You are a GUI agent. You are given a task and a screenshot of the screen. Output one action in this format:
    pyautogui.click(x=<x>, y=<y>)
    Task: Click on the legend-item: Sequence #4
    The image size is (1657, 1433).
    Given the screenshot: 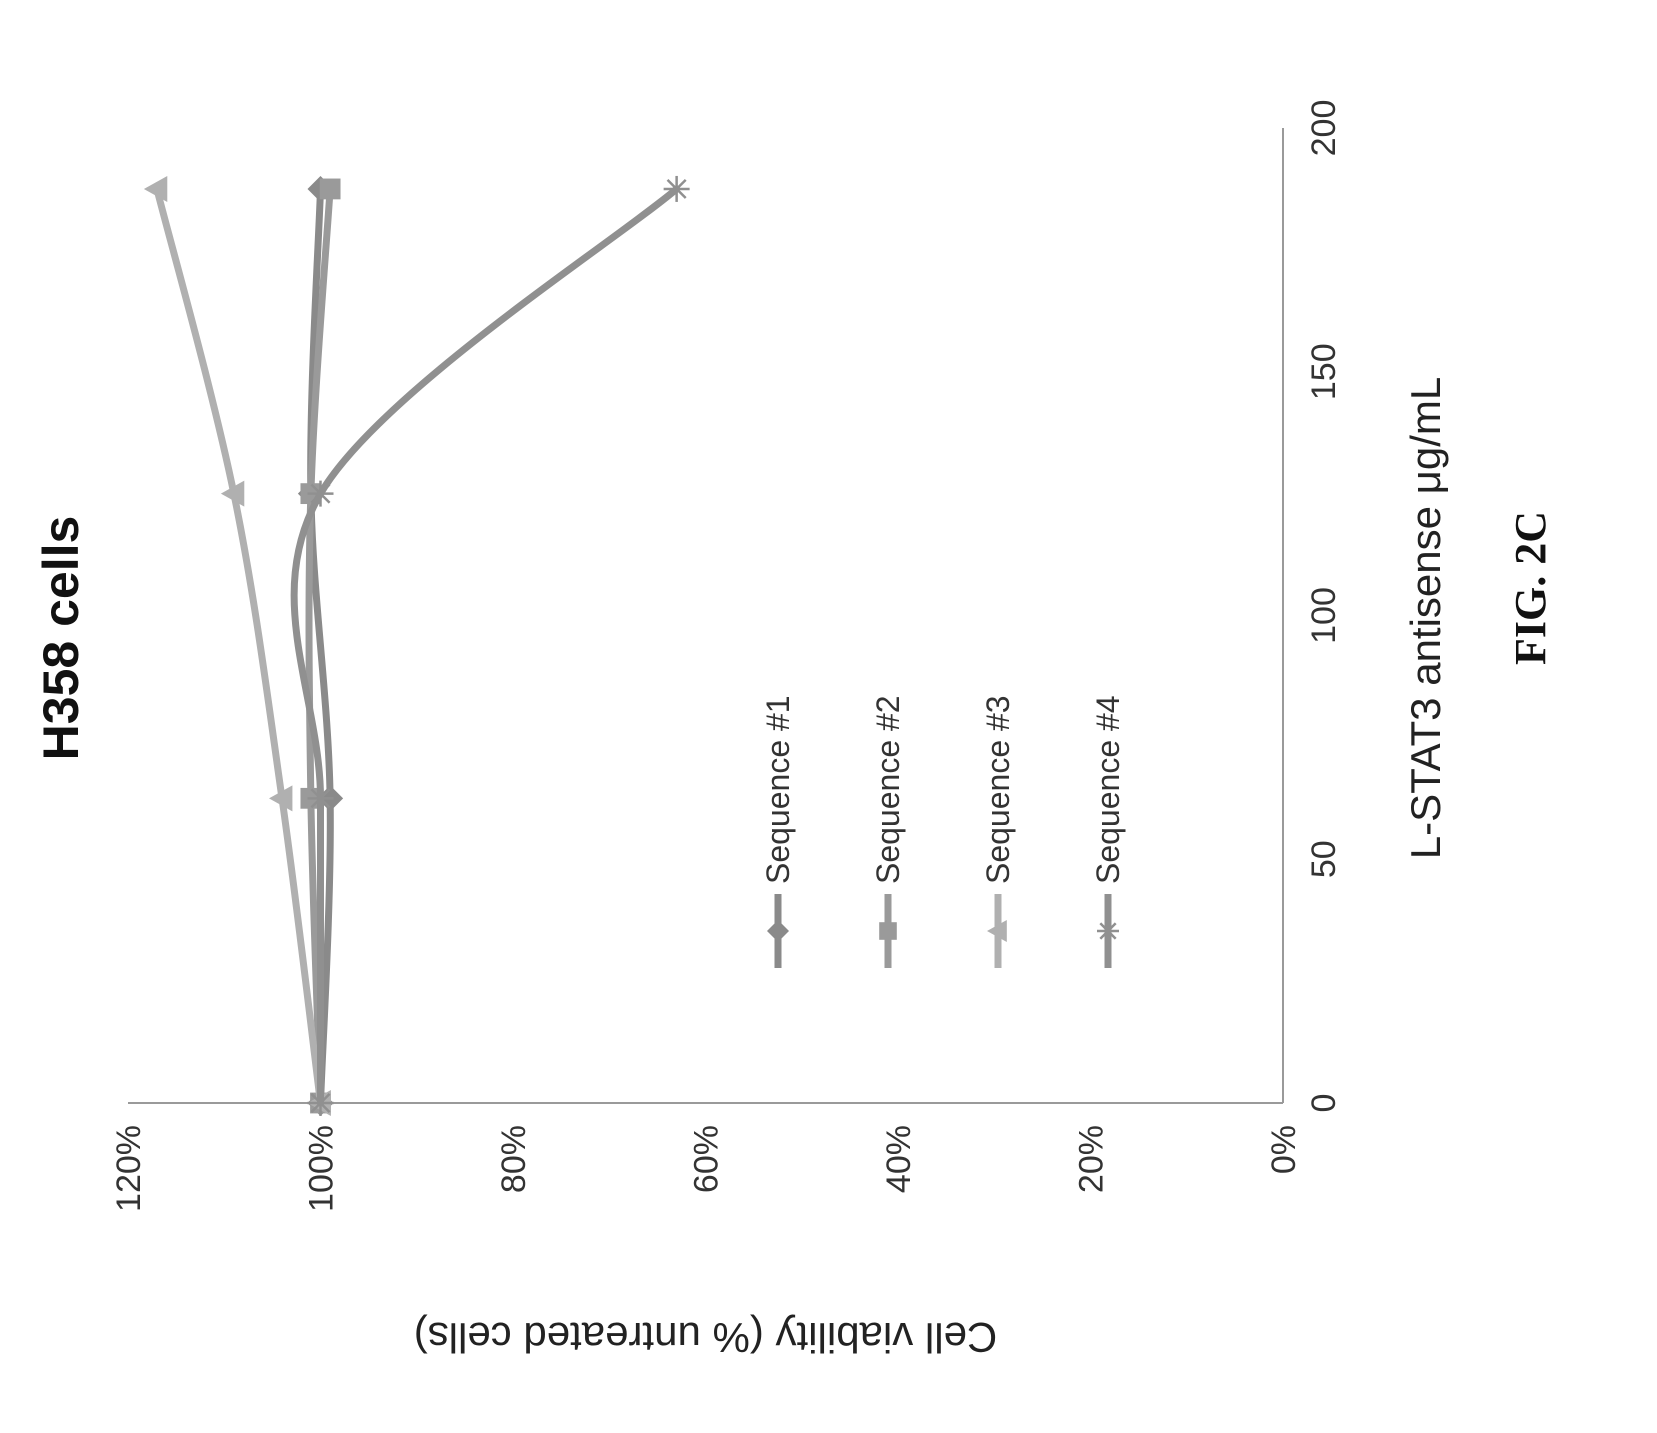 What is the action you would take?
    pyautogui.click(x=1108, y=831)
    